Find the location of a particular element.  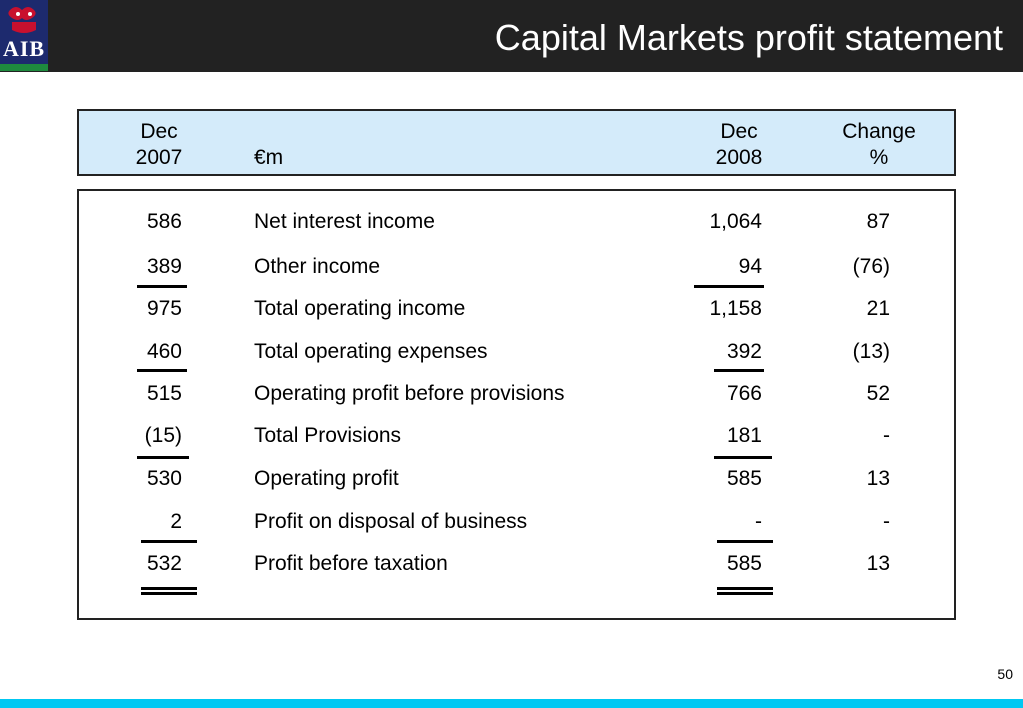

value-2008: 1,158 is located at coordinates (735, 308).